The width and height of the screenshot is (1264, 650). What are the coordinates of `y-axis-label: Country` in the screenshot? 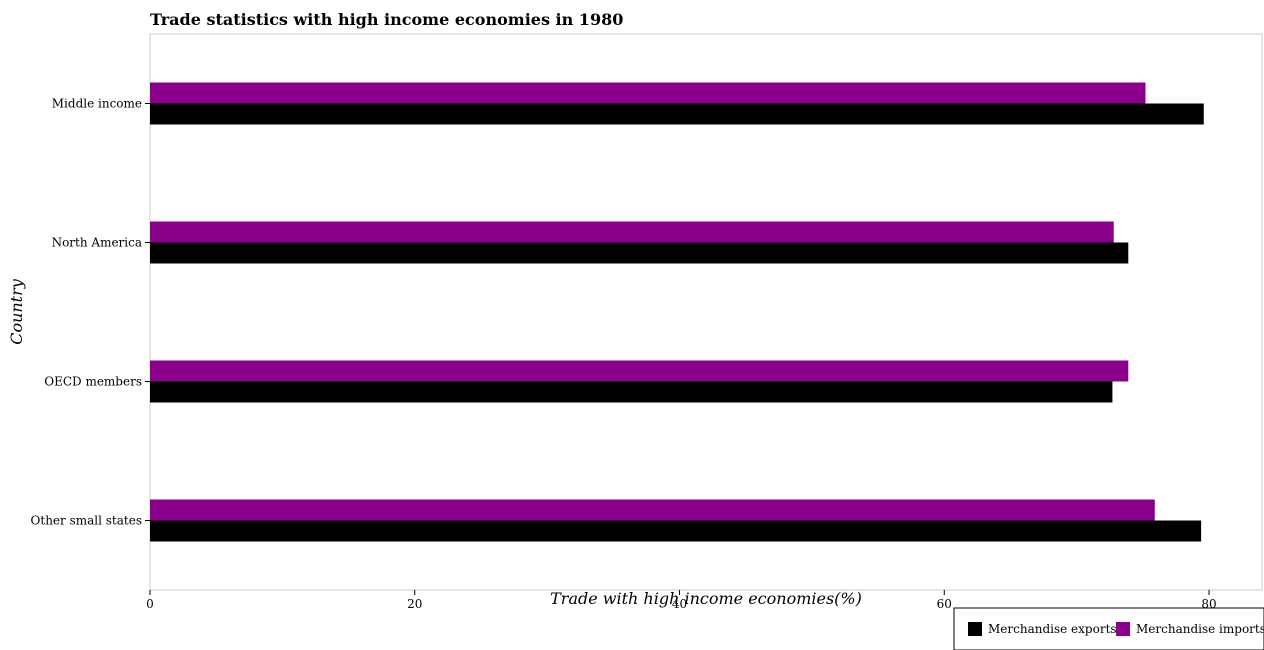 It's located at (16, 311).